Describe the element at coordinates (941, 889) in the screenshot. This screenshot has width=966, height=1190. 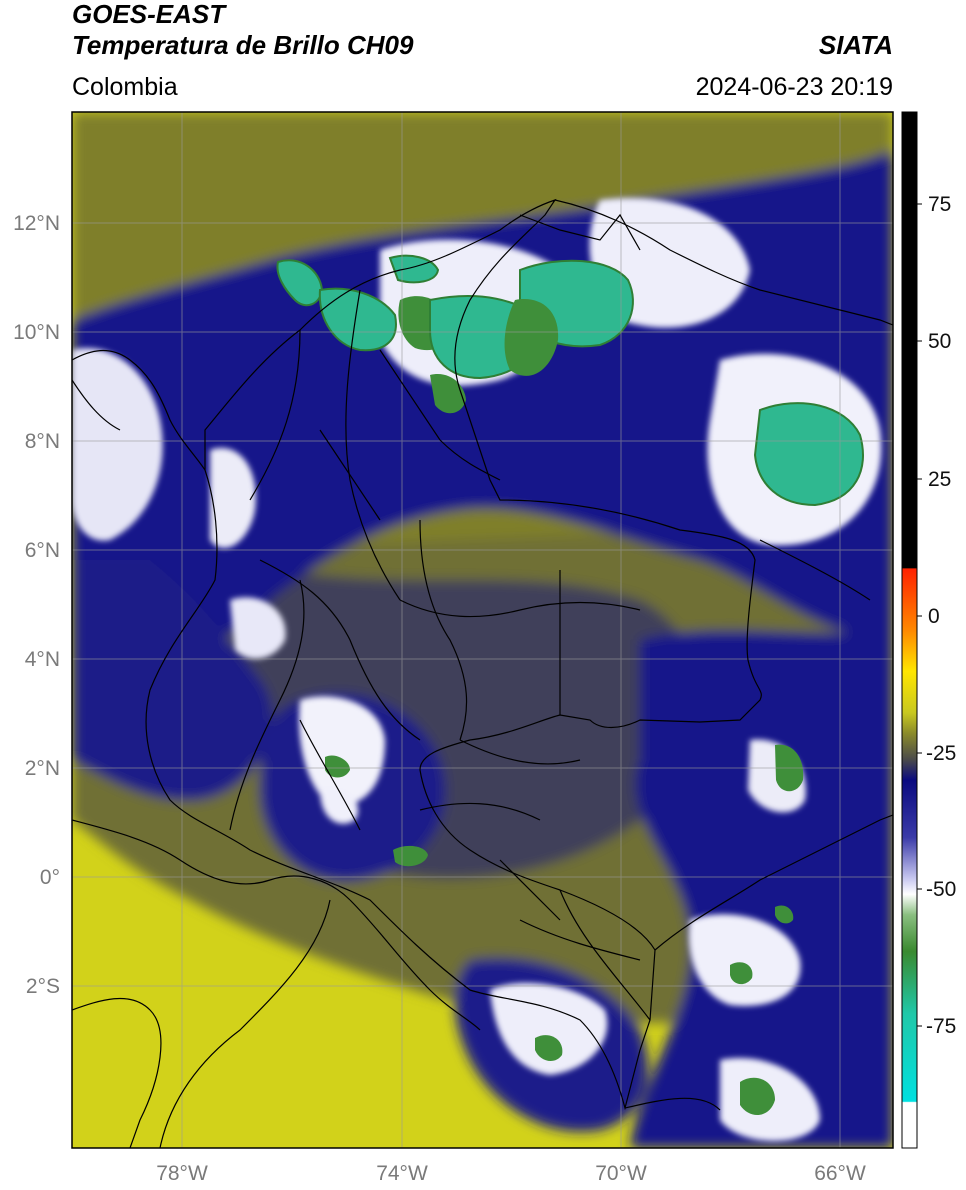
I see `colorbar-tick-m50: -50` at that location.